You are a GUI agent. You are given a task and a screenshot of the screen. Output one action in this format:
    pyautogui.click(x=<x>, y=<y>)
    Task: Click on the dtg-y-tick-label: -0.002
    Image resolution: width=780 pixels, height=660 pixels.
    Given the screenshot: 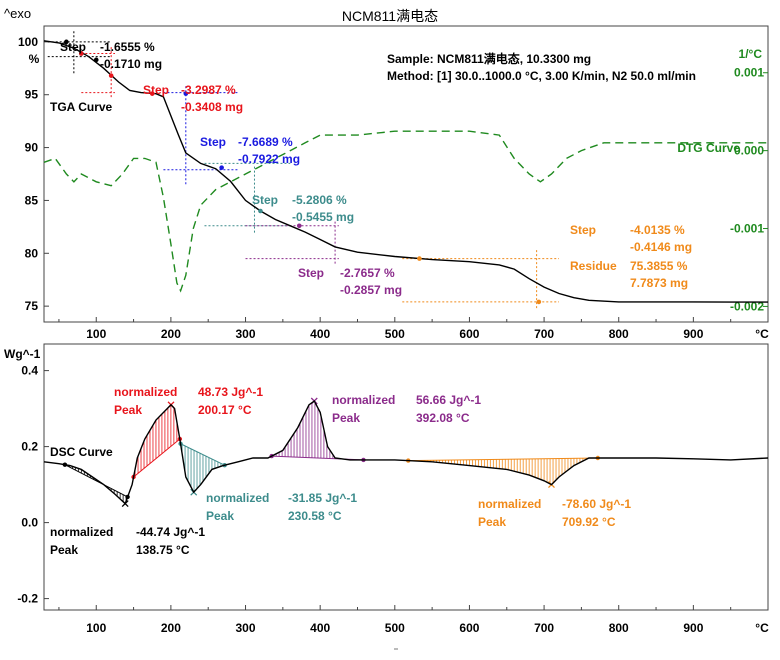 What is the action you would take?
    pyautogui.click(x=747, y=306)
    